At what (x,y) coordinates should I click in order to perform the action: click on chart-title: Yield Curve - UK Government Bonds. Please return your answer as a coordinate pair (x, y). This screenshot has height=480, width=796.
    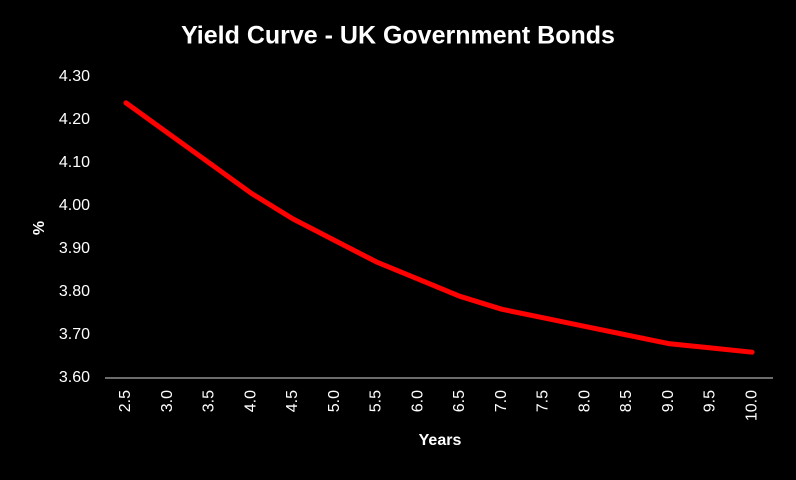
    Looking at the image, I should click on (398, 36).